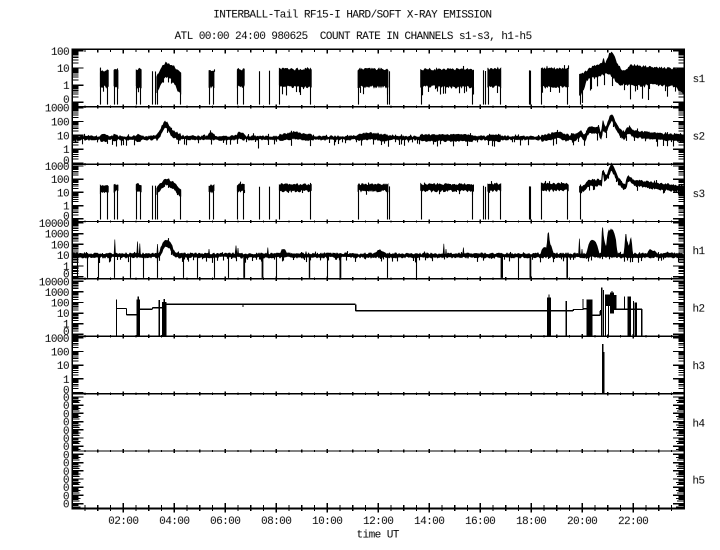  What do you see at coordinates (698, 482) in the screenshot?
I see `svg-text: h5` at bounding box center [698, 482].